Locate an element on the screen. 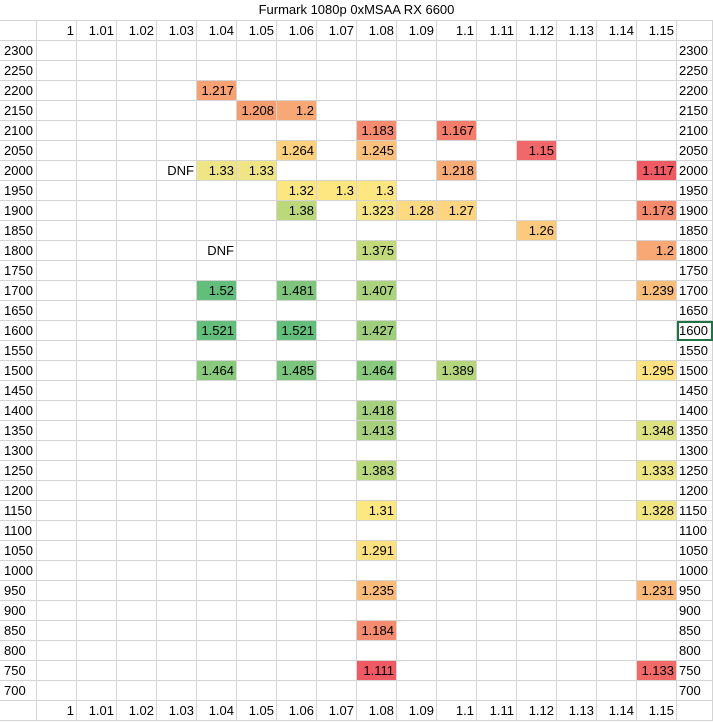 This screenshot has height=722, width=713. row-label-right: 1500 is located at coordinates (695, 371).